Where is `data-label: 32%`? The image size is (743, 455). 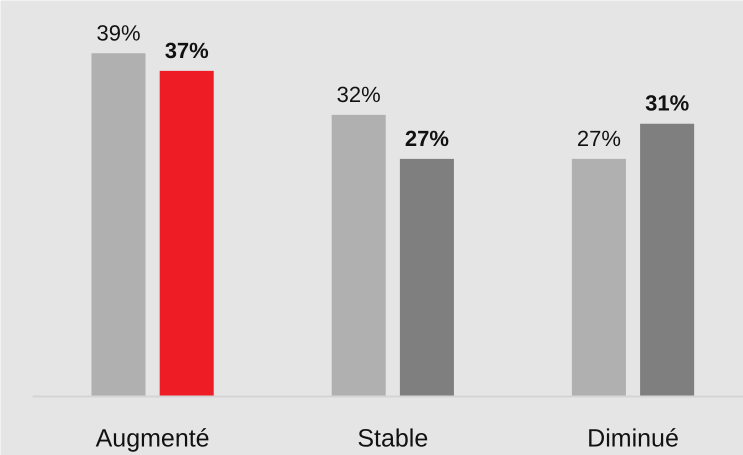
data-label: 32% is located at coordinates (358, 94).